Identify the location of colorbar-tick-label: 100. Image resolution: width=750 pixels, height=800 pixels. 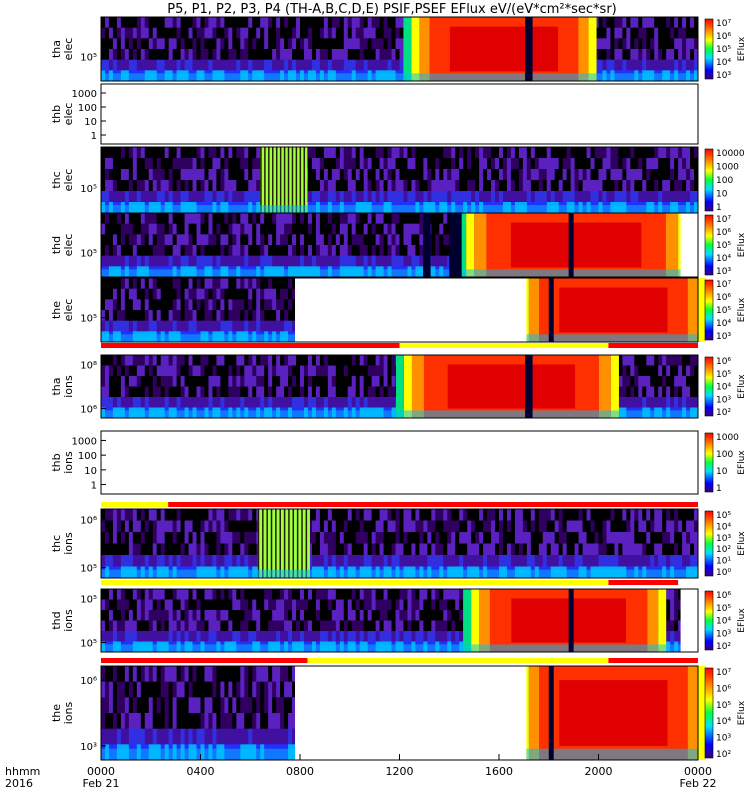
(724, 455).